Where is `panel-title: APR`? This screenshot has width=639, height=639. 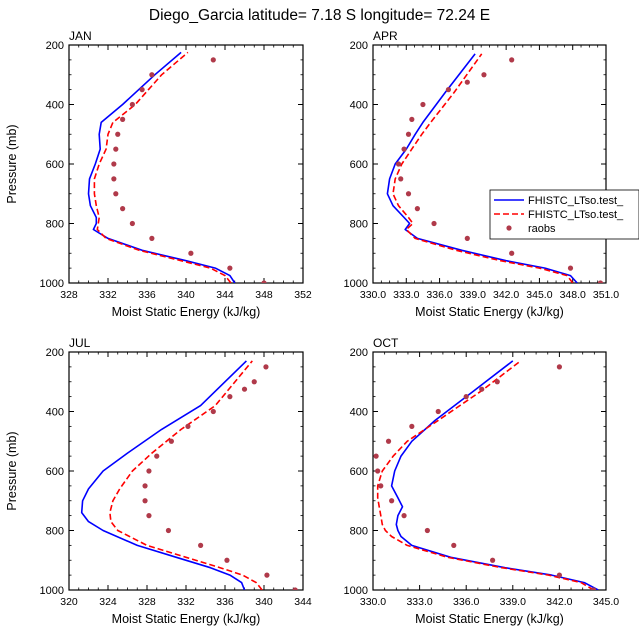
panel-title: APR is located at coordinates (385, 36).